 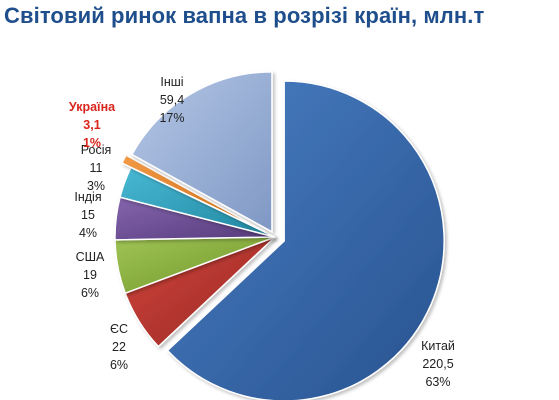 I want to click on label-usa-name: США, so click(x=90, y=257).